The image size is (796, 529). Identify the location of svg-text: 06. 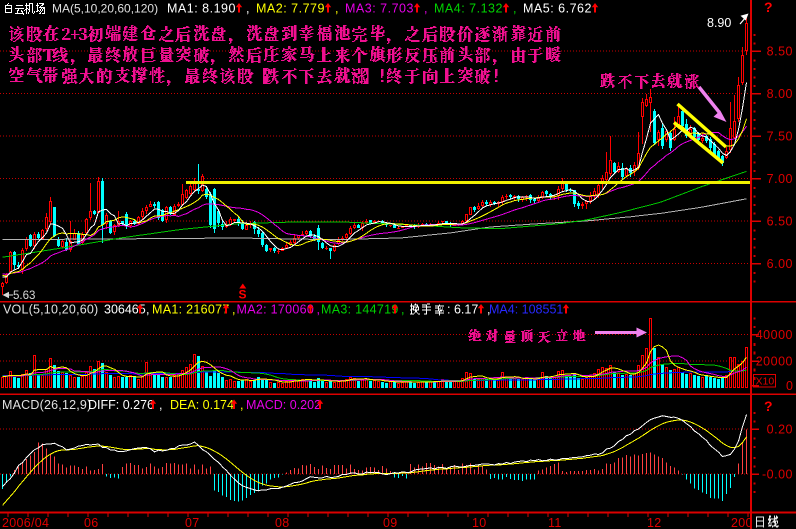
(91, 522).